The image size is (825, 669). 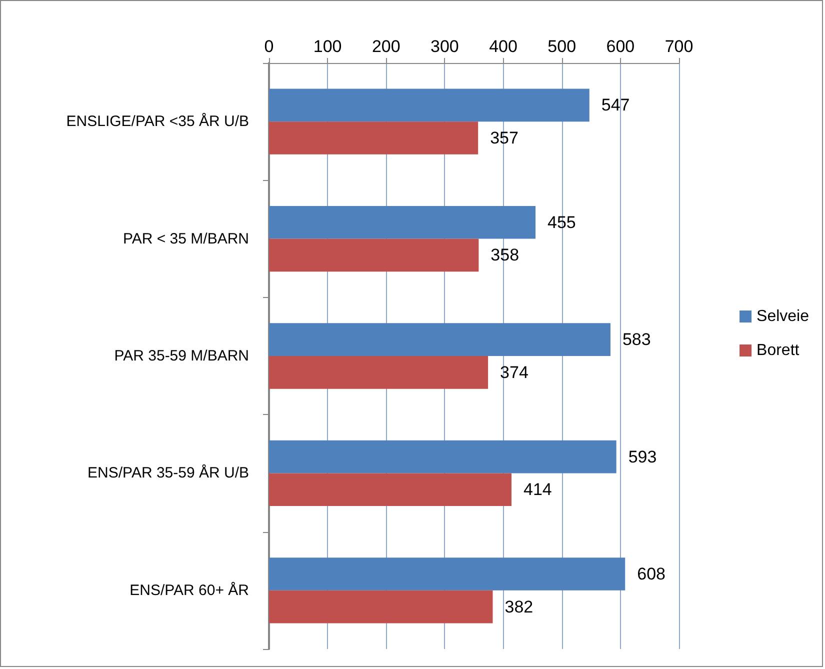 What do you see at coordinates (651, 574) in the screenshot?
I see `data-label: 608` at bounding box center [651, 574].